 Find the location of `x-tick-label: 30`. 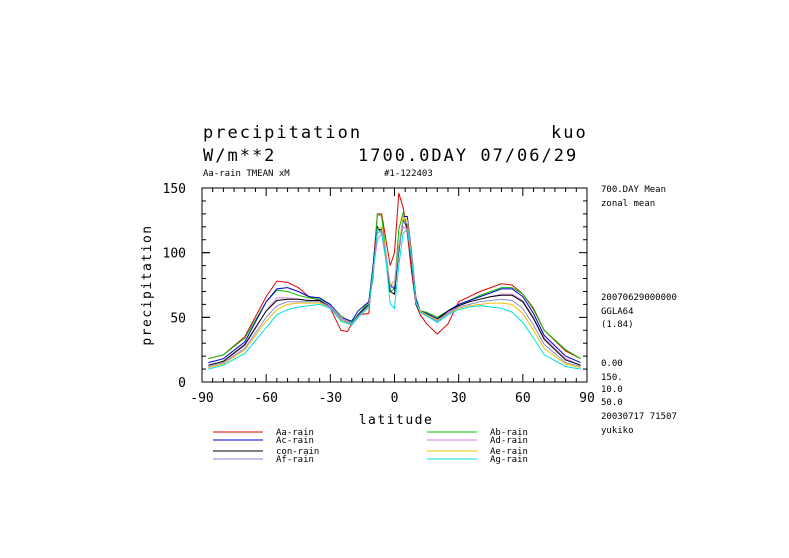

x-tick-label: 30 is located at coordinates (459, 398).